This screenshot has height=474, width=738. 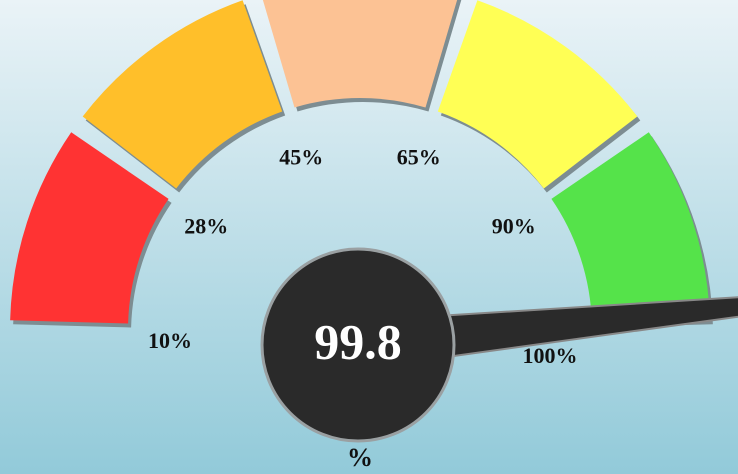 What do you see at coordinates (360, 457) in the screenshot?
I see `unit-label: %` at bounding box center [360, 457].